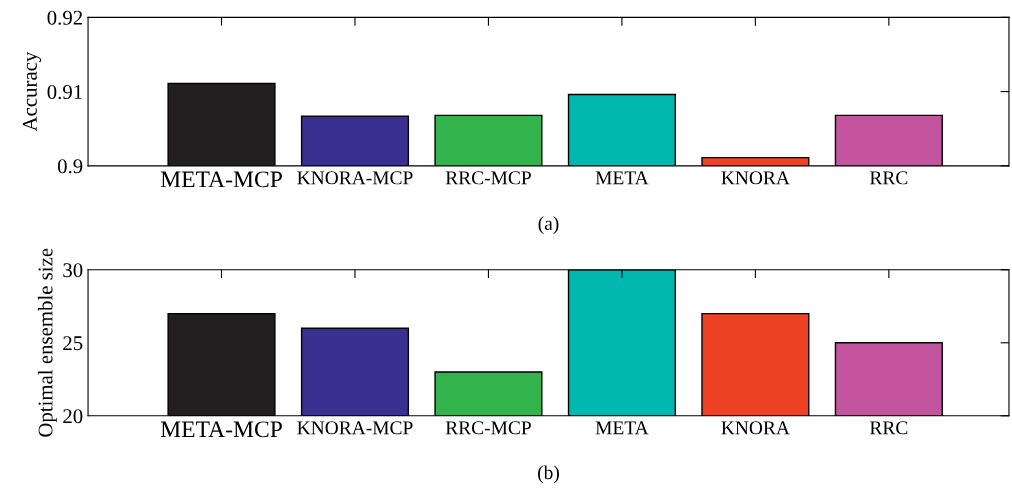  What do you see at coordinates (32, 91) in the screenshot?
I see `y-axis-title: Accuracy` at bounding box center [32, 91].